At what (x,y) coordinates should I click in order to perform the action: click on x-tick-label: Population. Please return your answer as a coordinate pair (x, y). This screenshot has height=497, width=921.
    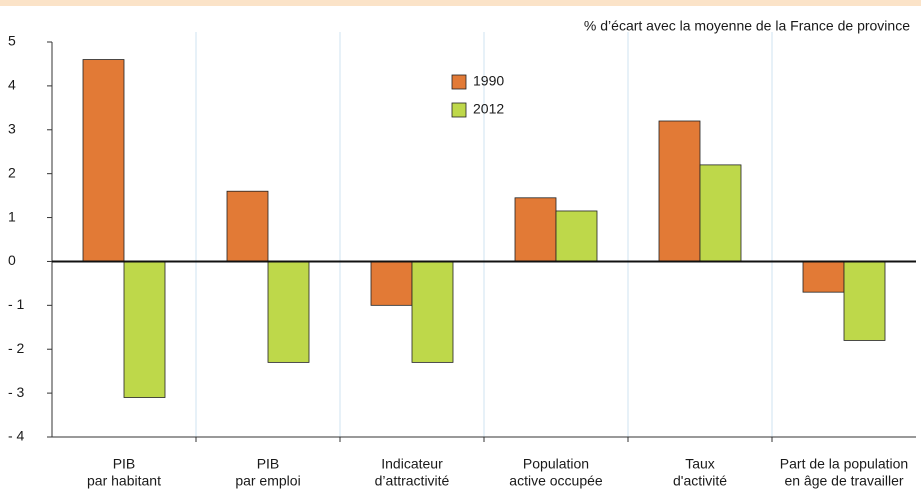
    Looking at the image, I should click on (556, 464).